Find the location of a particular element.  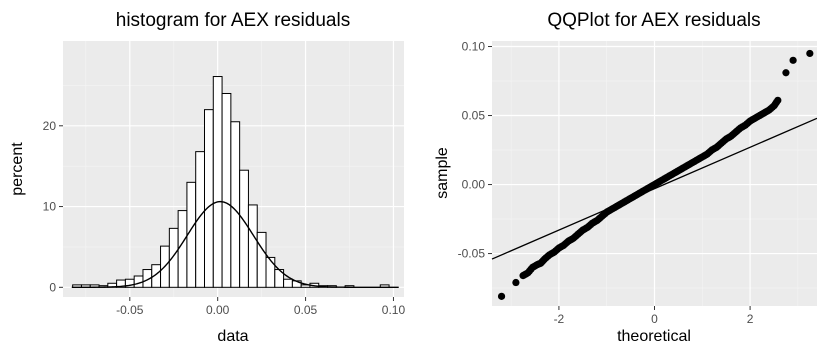

histogram-title: histogram for AEX residuals is located at coordinates (233, 20).